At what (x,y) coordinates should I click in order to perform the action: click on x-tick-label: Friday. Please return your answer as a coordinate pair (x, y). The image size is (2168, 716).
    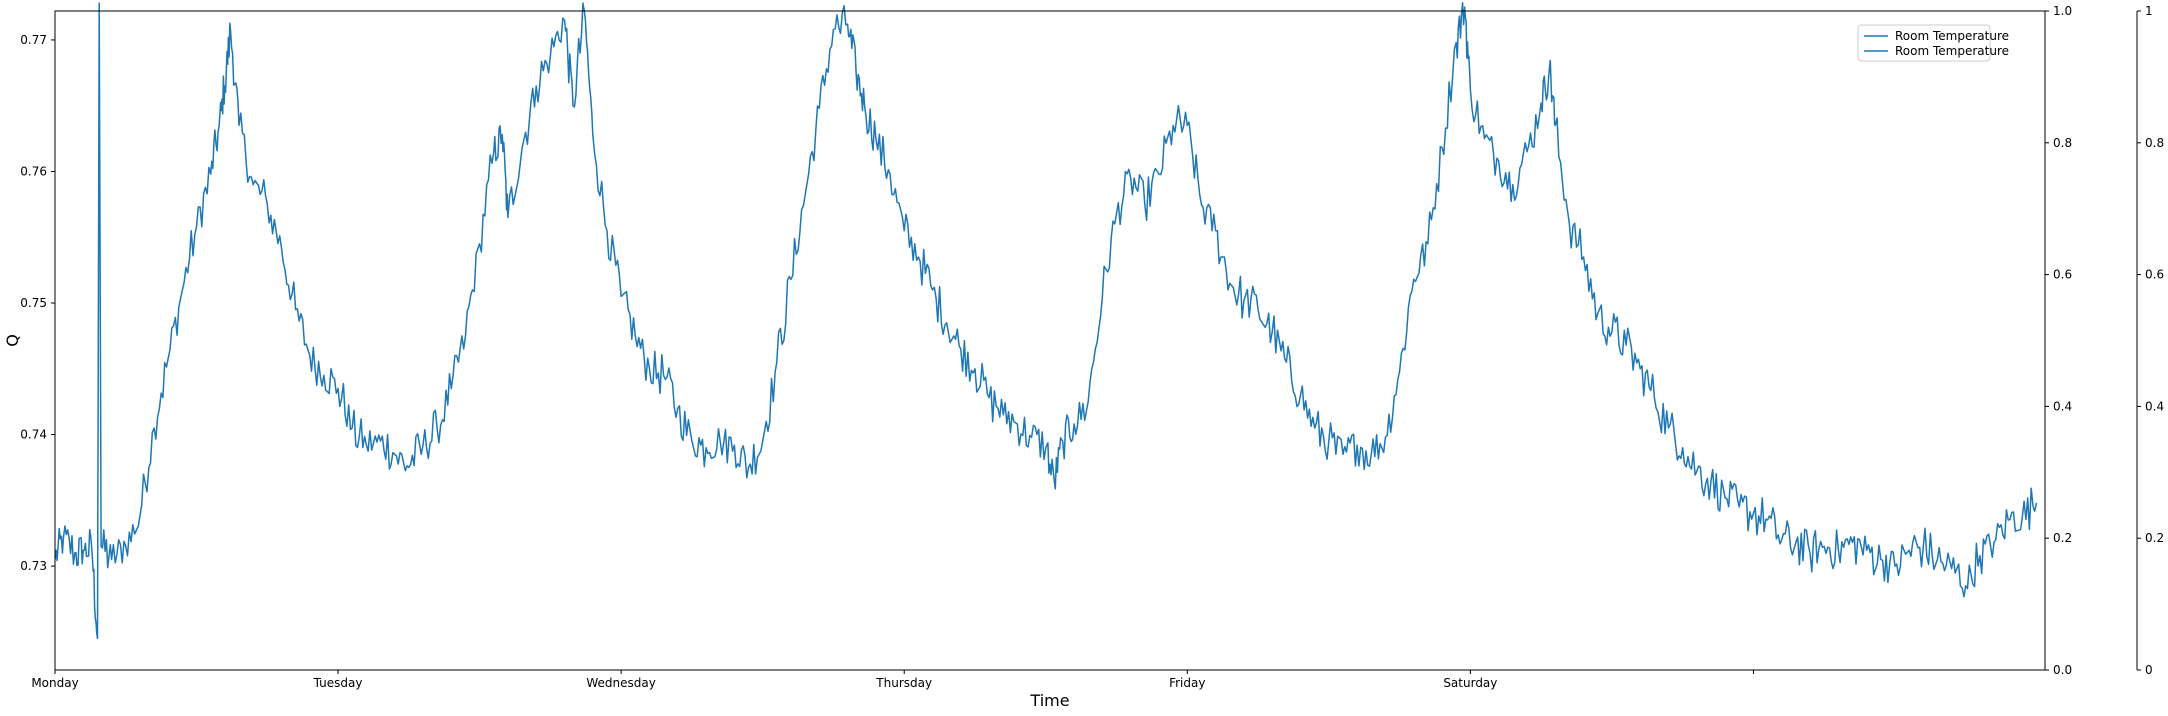
    Looking at the image, I should click on (1187, 683).